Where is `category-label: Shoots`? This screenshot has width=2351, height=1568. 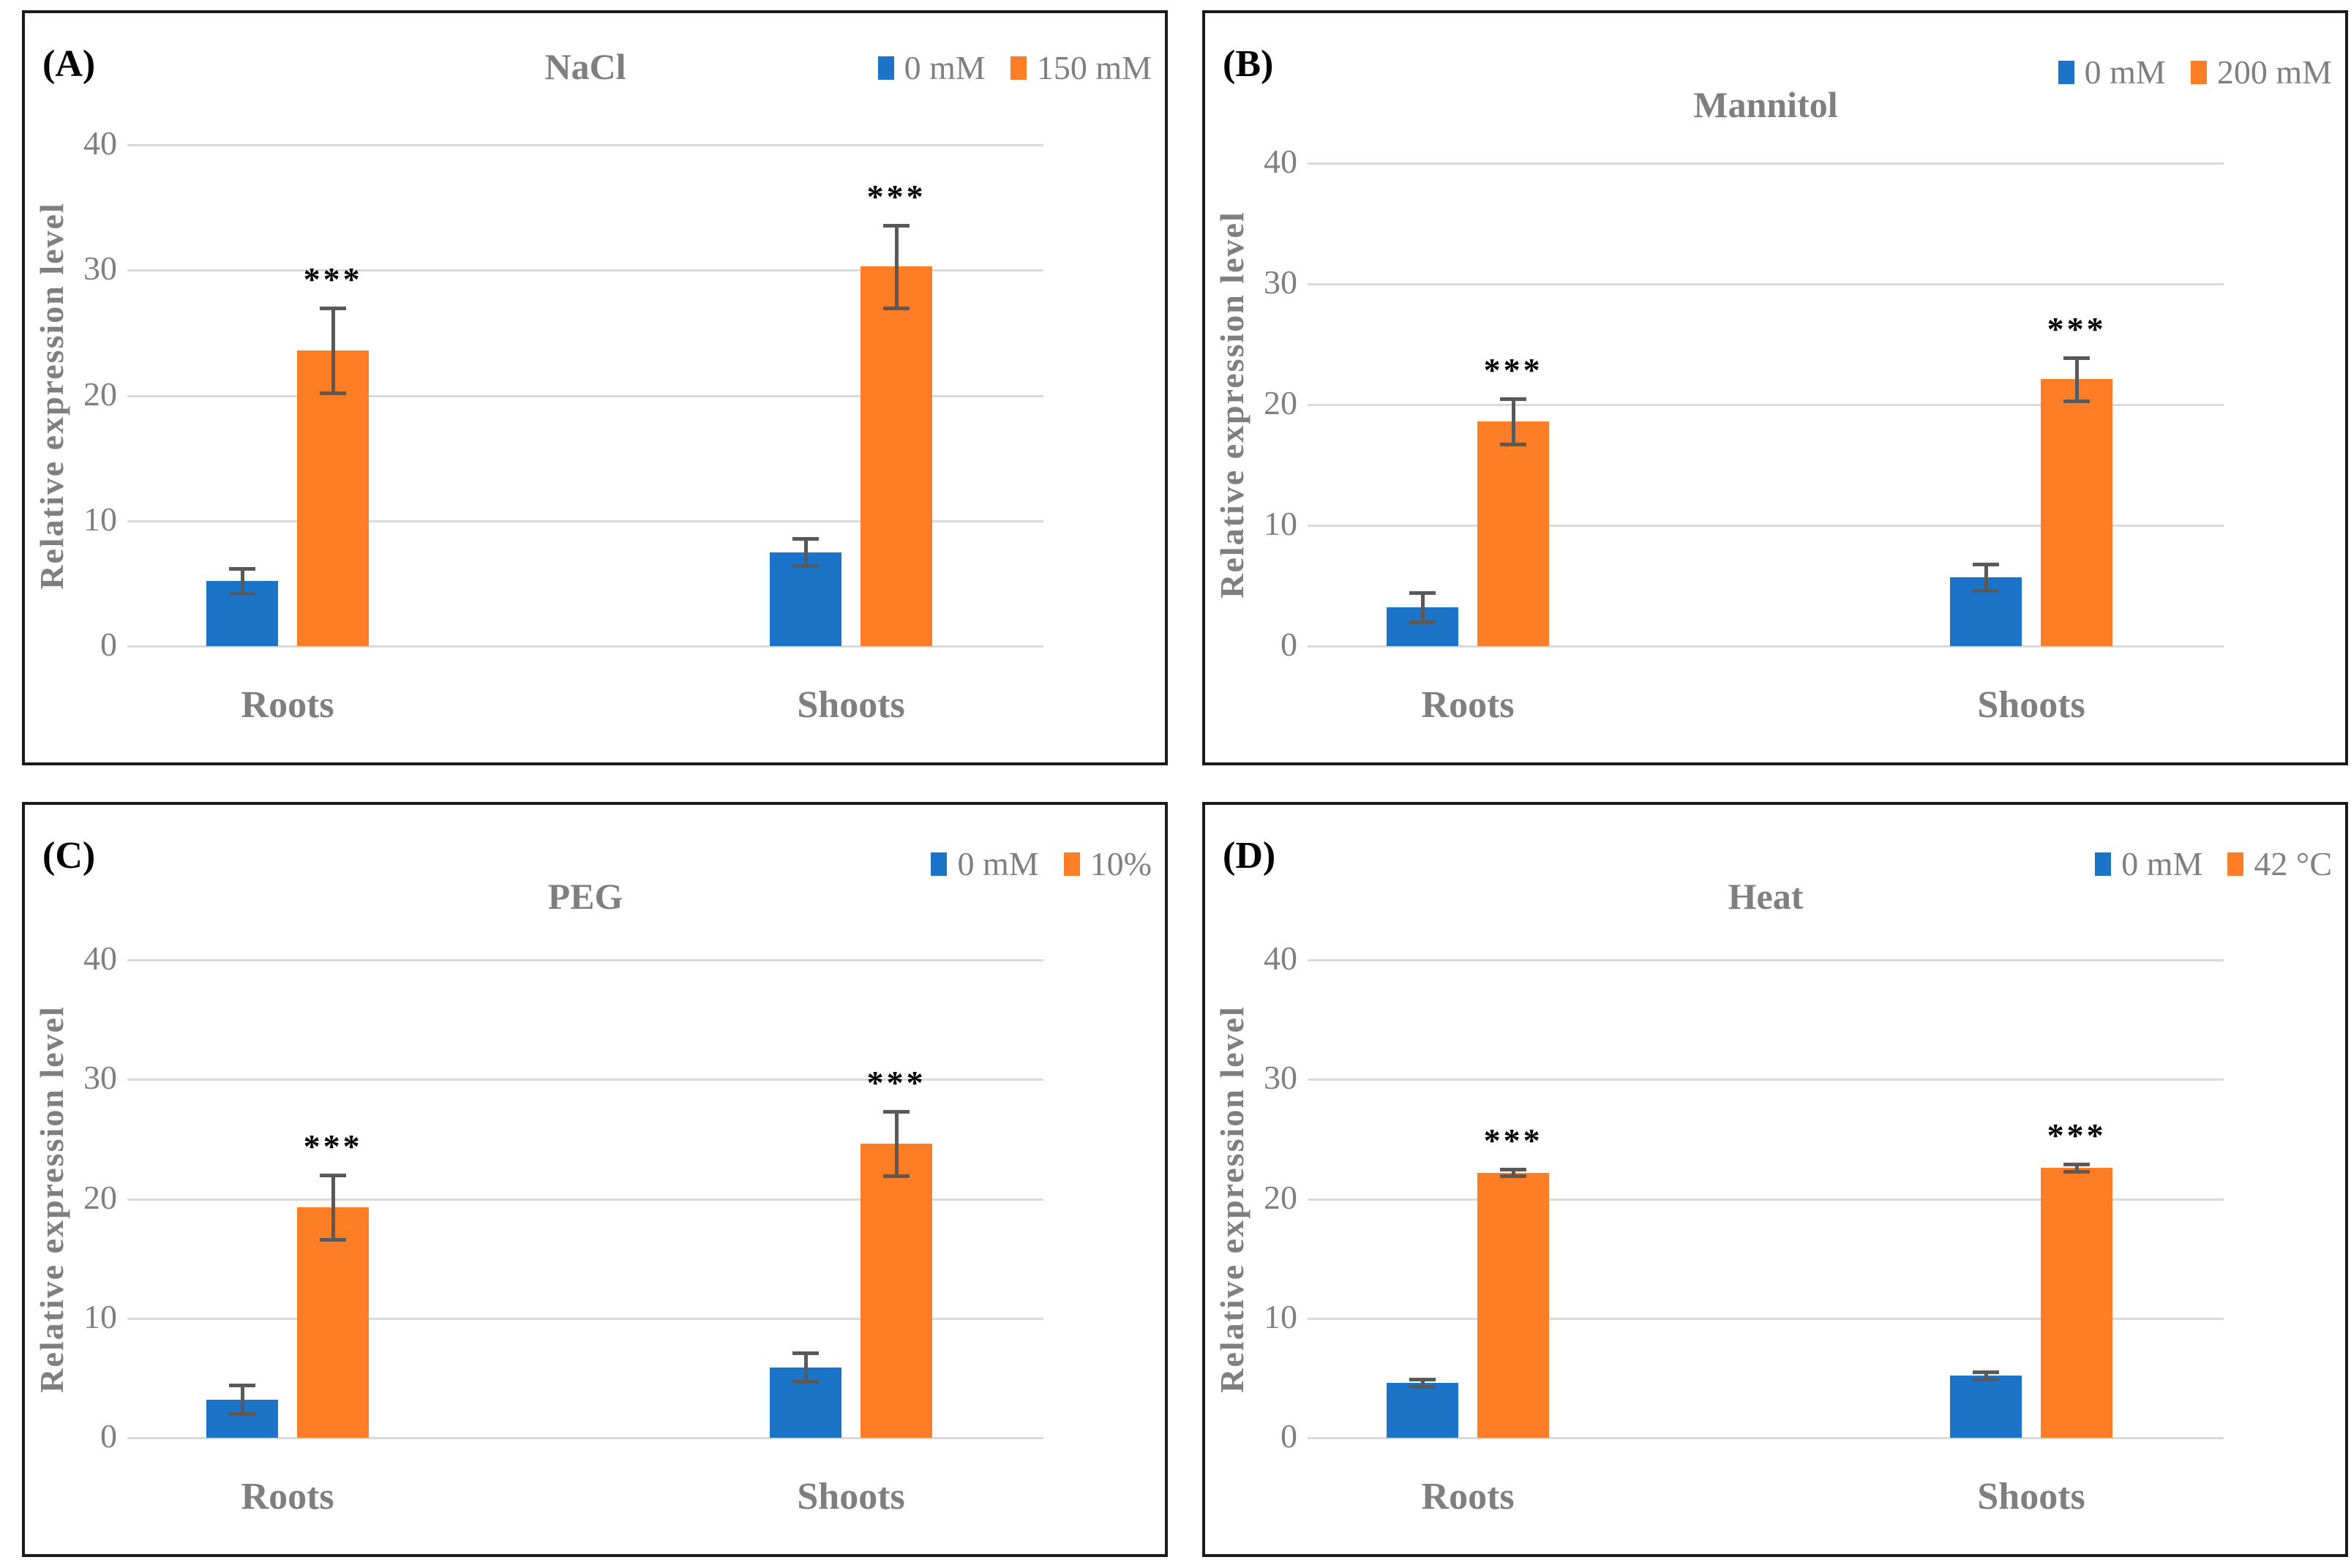 category-label: Shoots is located at coordinates (2031, 1497).